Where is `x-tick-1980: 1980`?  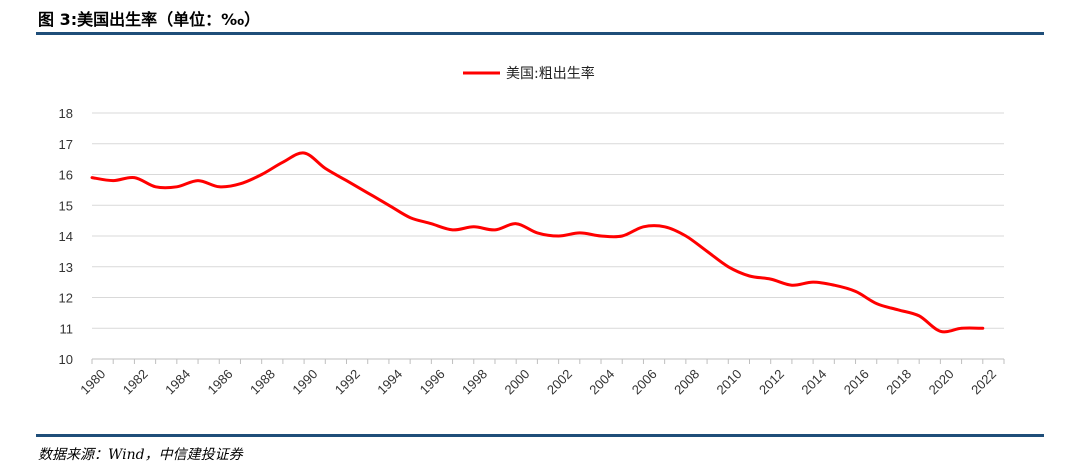 x-tick-1980: 1980 is located at coordinates (92, 381).